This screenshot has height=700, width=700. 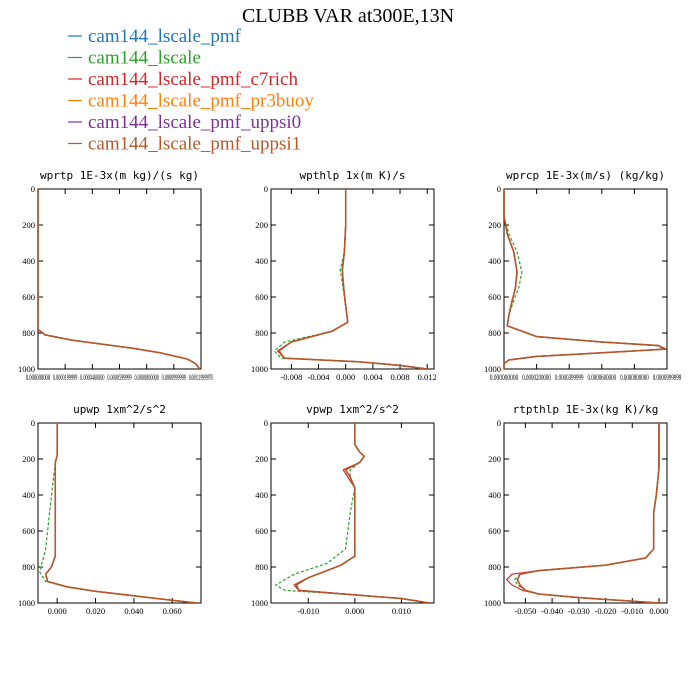 What do you see at coordinates (184, 144) in the screenshot?
I see `legend-entry: cam144_lscale_pmf_uppsi1` at bounding box center [184, 144].